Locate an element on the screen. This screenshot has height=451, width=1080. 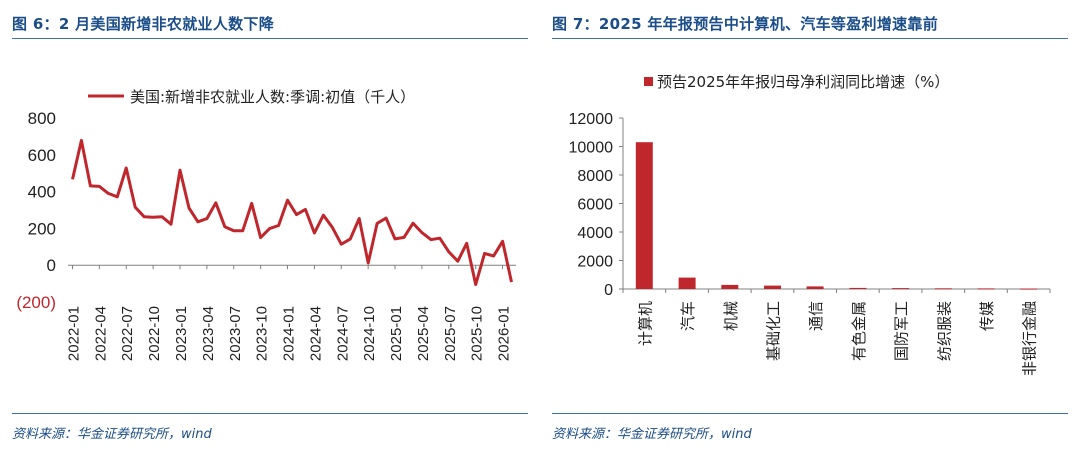
bar-category-label: 汽车 is located at coordinates (688, 316).